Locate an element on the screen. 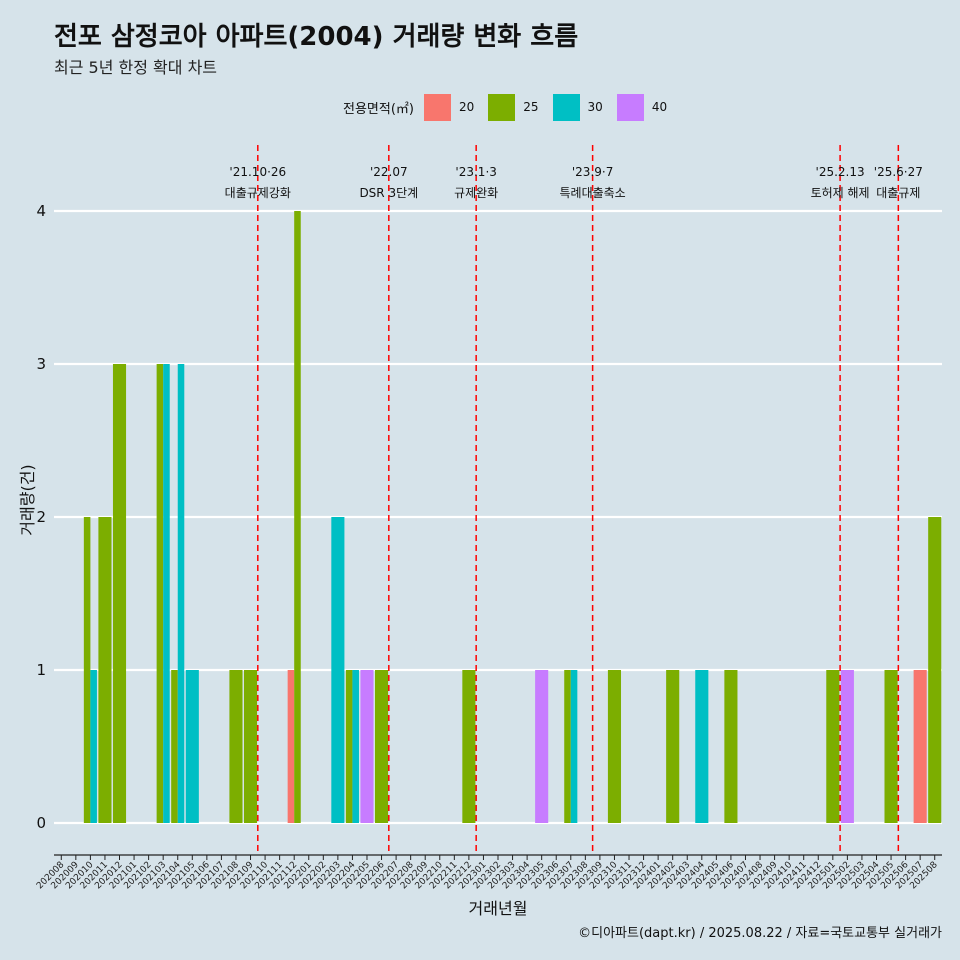 This screenshot has width=960, height=960. event-label-6: 대출규제 is located at coordinates (898, 193).